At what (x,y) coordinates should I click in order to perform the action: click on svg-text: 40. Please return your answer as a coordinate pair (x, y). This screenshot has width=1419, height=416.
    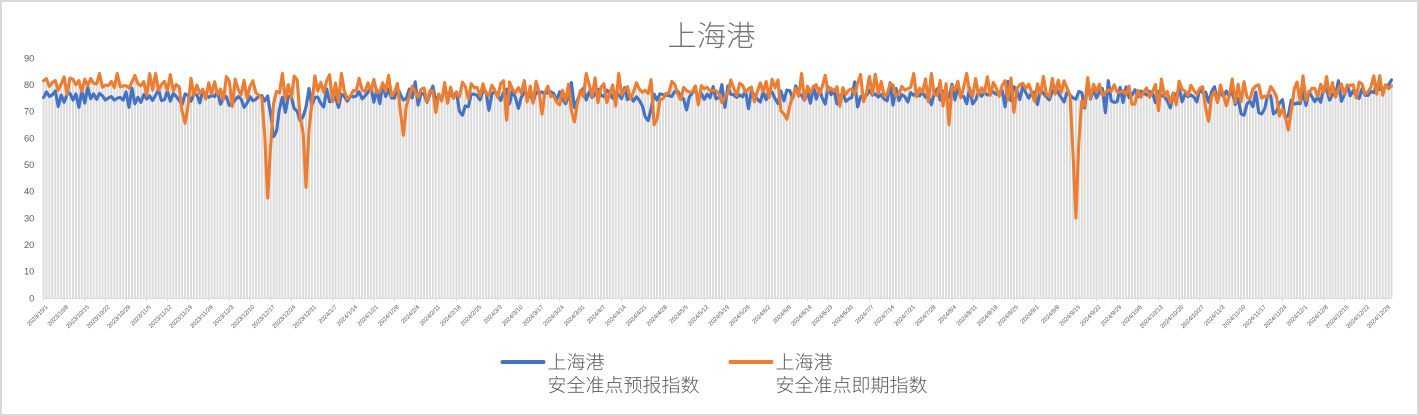
    Looking at the image, I should click on (29, 192).